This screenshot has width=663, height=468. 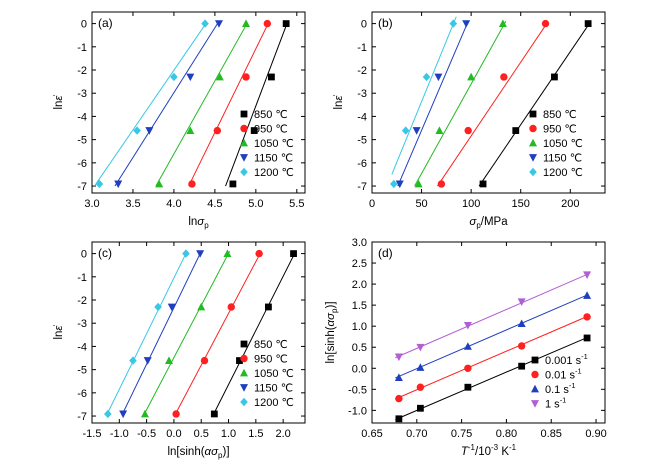 I want to click on panel-label: (d), so click(x=385, y=253).